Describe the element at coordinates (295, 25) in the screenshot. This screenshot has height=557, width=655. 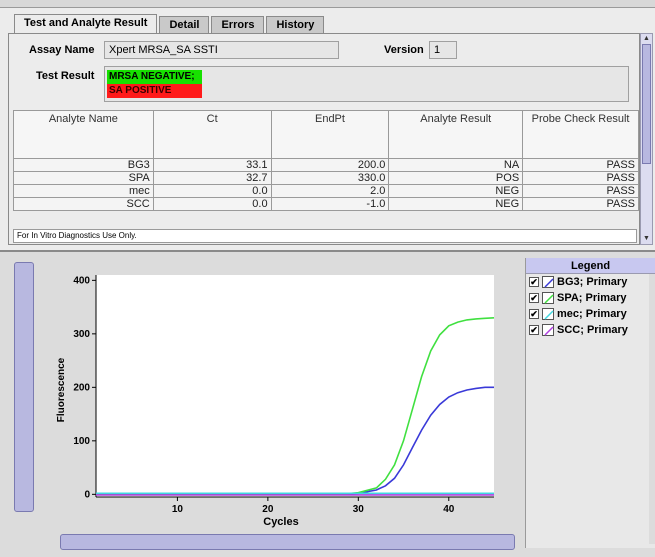
I see `tab-history: History` at that location.